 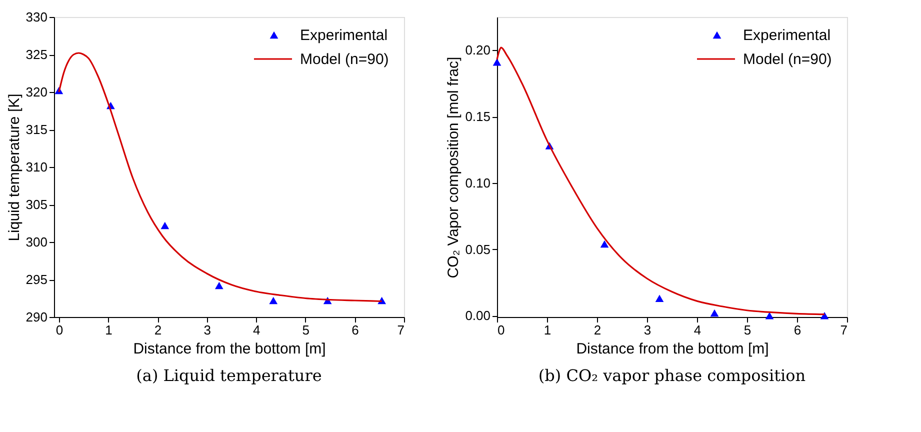 What do you see at coordinates (37, 317) in the screenshot?
I see `y-tick-label: 290` at bounding box center [37, 317].